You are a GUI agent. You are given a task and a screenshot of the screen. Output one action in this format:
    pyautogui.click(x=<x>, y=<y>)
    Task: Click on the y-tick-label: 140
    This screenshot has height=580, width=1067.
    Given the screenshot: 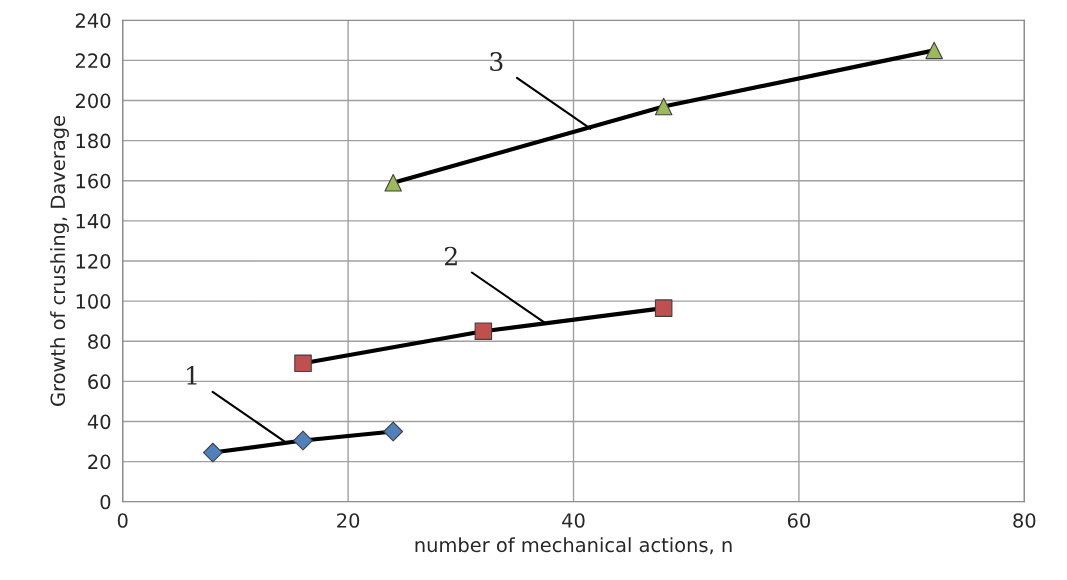 What is the action you would take?
    pyautogui.click(x=93, y=221)
    